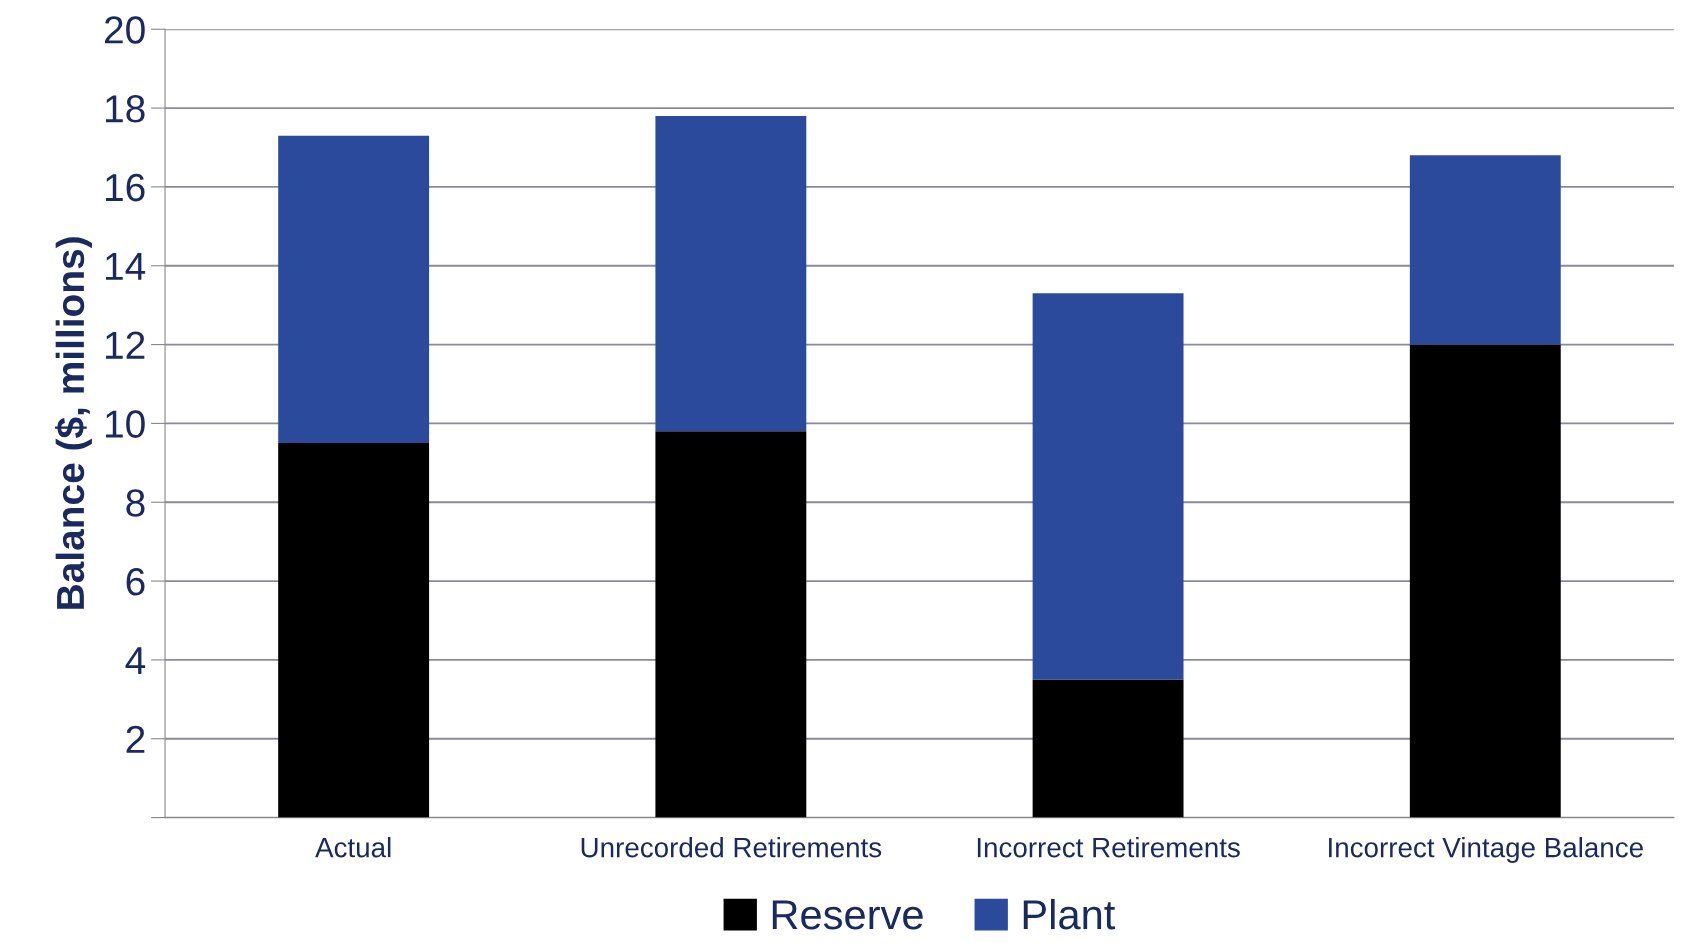 The height and width of the screenshot is (943, 1684). I want to click on y-tick-label: 14, so click(126, 266).